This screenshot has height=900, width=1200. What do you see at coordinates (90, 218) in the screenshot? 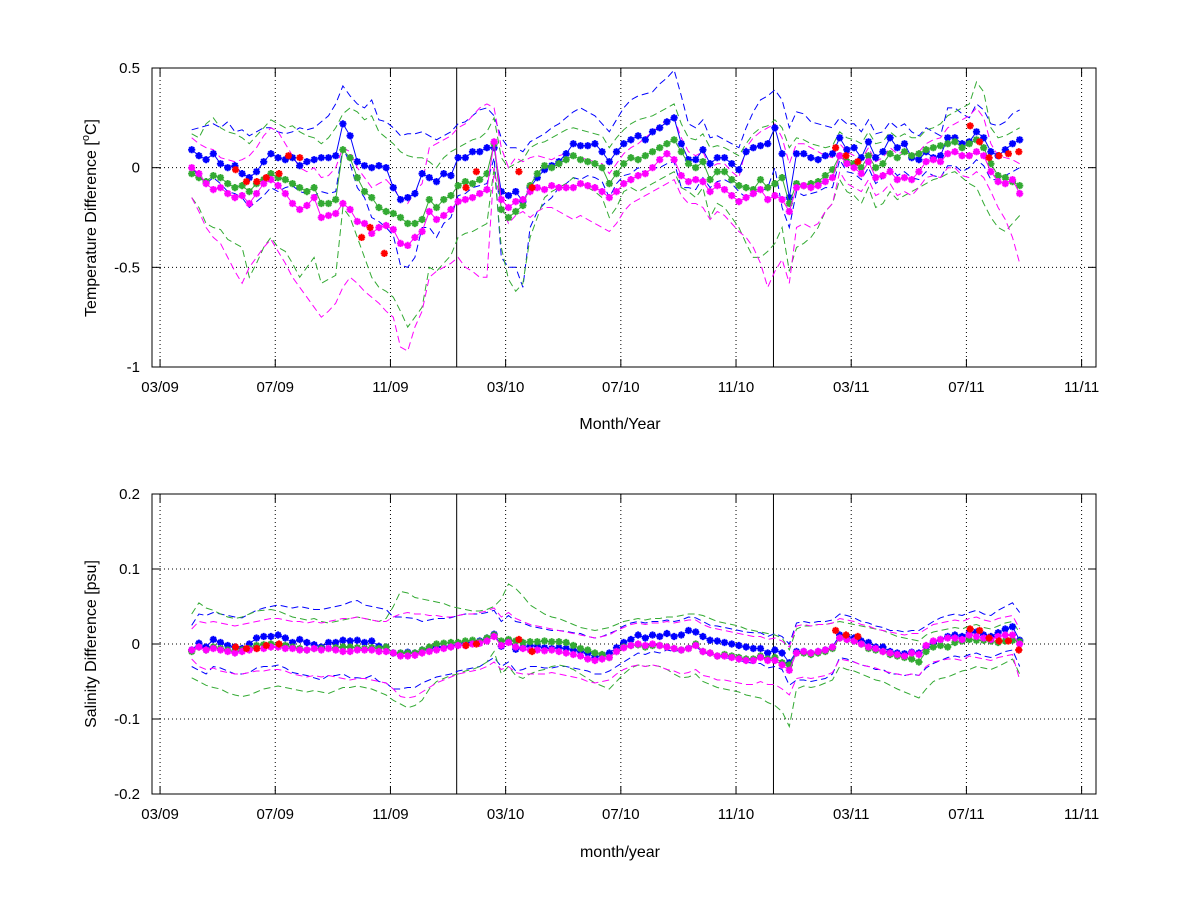
I see `temperature-ylabel: Temperature Difference [oC]` at bounding box center [90, 218].